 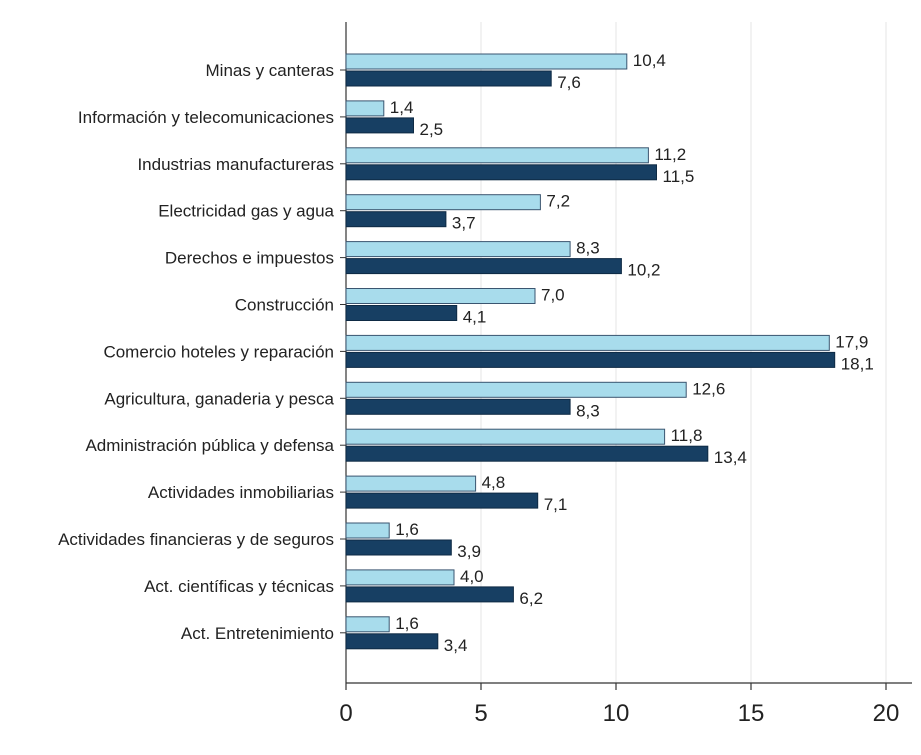 What do you see at coordinates (687, 435) in the screenshot?
I see `value-label-series-1: 11,8` at bounding box center [687, 435].